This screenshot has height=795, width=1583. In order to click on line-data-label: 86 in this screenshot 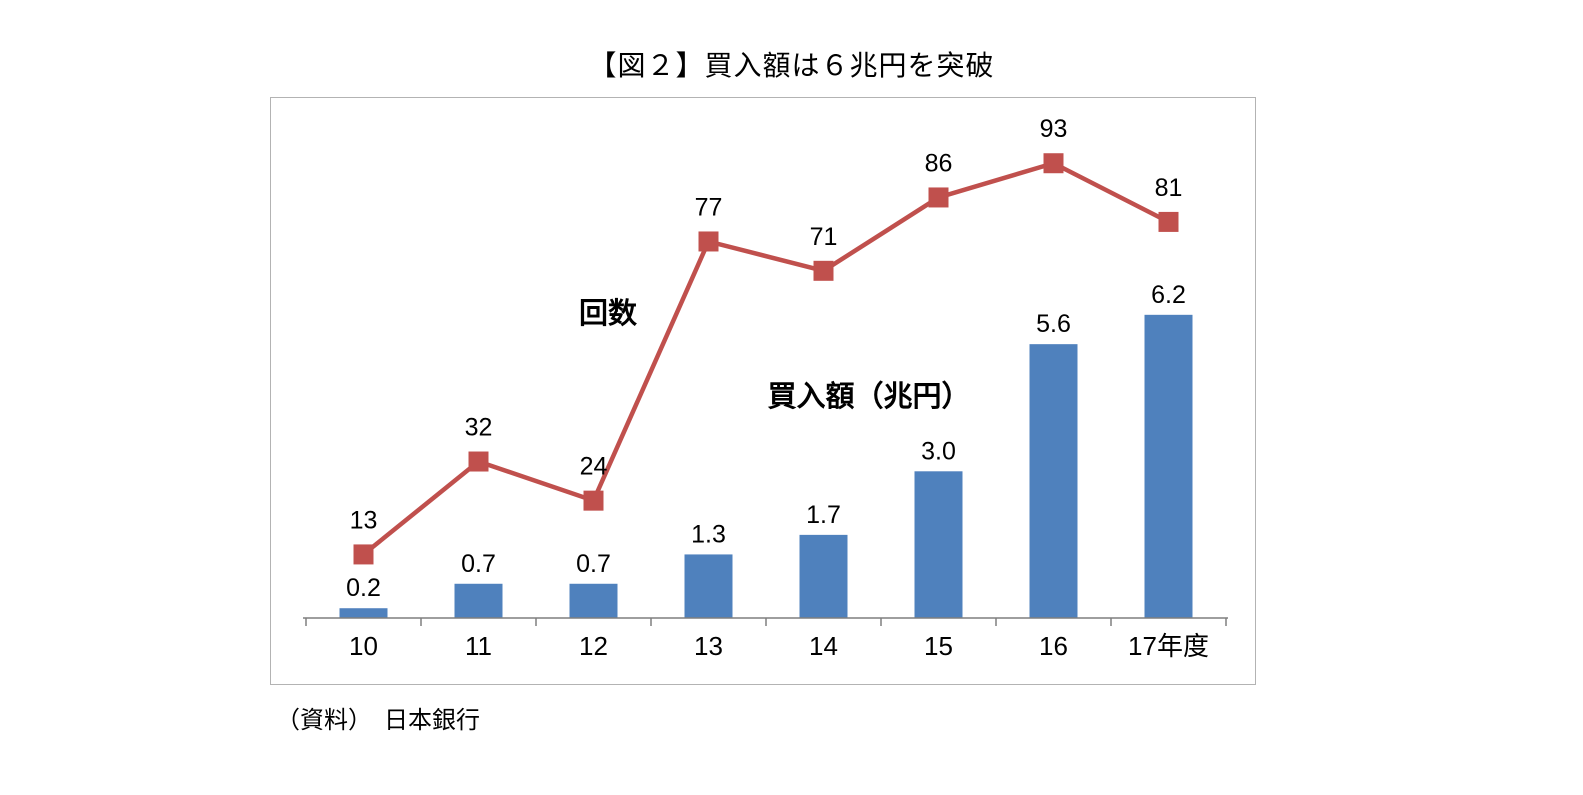, I will do `click(939, 163)`.